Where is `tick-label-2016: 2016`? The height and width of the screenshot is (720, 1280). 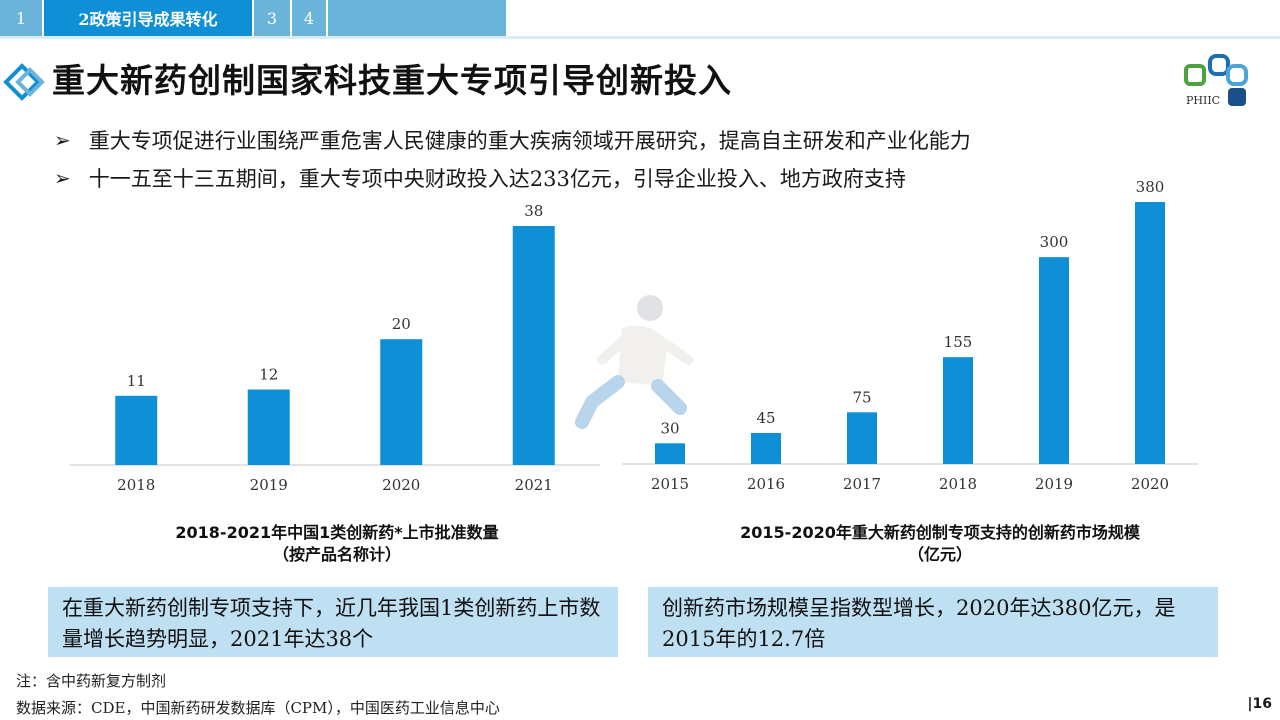 tick-label-2016: 2016 is located at coordinates (766, 484).